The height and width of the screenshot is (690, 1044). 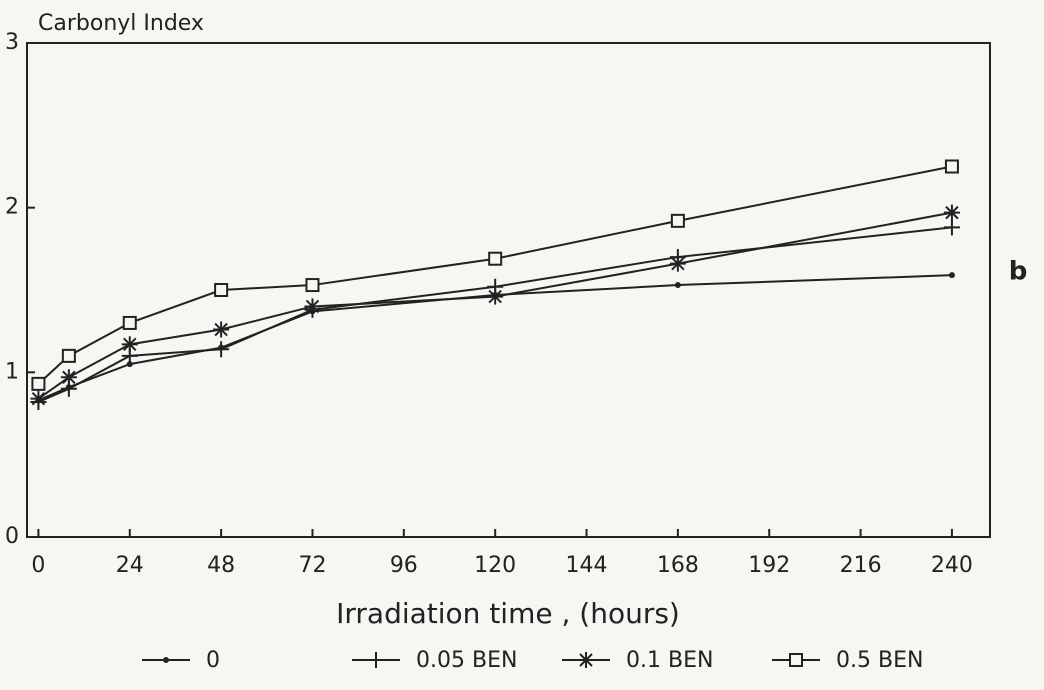 I want to click on x-tick-label: 72, so click(x=312, y=565).